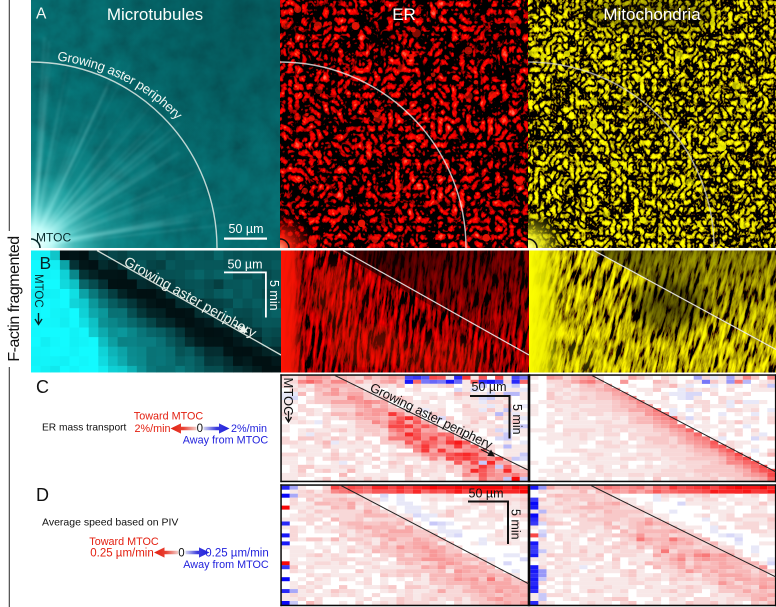 Image resolution: width=776 pixels, height=607 pixels. Describe the element at coordinates (42, 495) in the screenshot. I see `svg-text: D` at that location.